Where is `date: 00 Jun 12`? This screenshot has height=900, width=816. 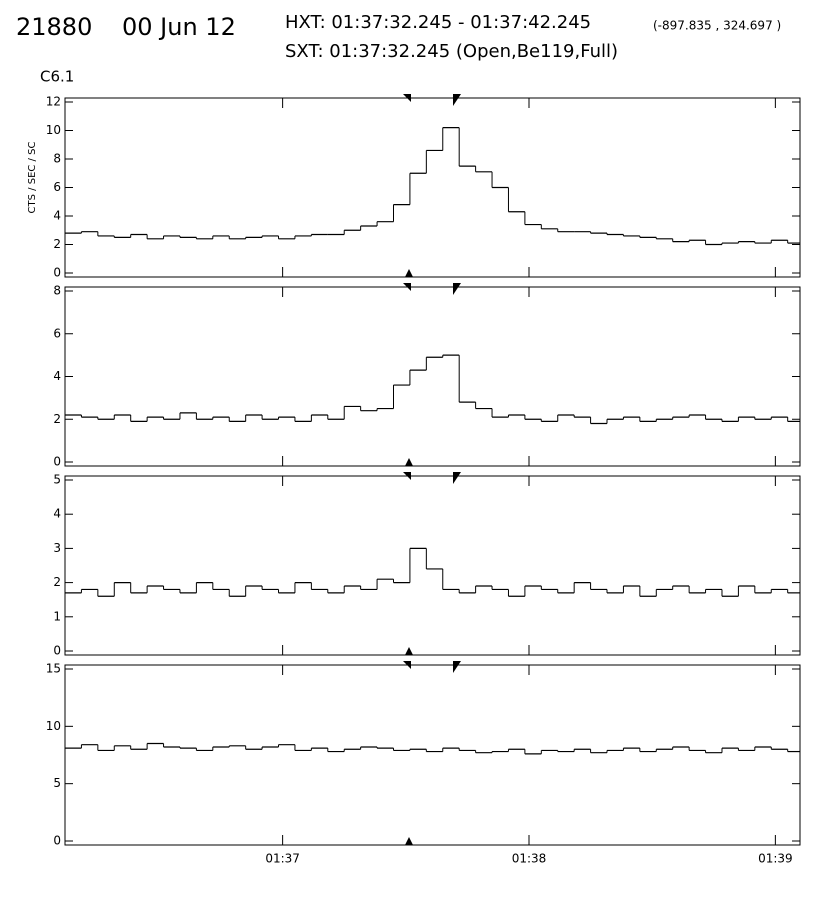
date: 00 Jun 12 is located at coordinates (179, 27).